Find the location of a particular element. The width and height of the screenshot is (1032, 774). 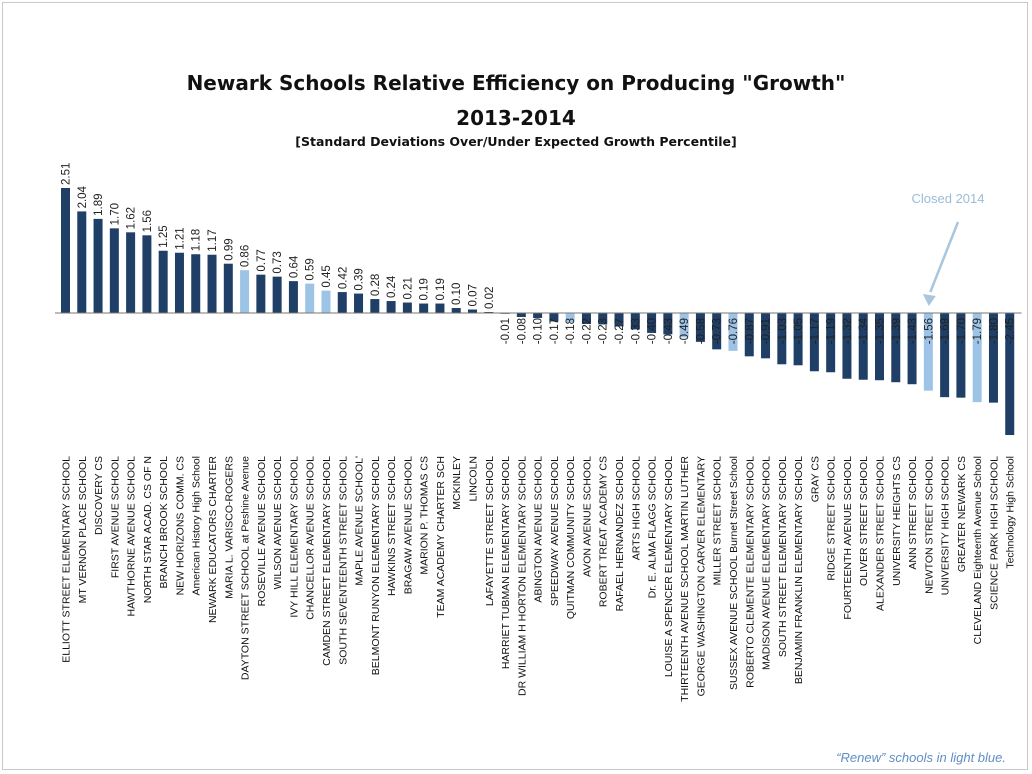

category-label-3: FIRST AVENUE SCHOOL is located at coordinates (115, 517).